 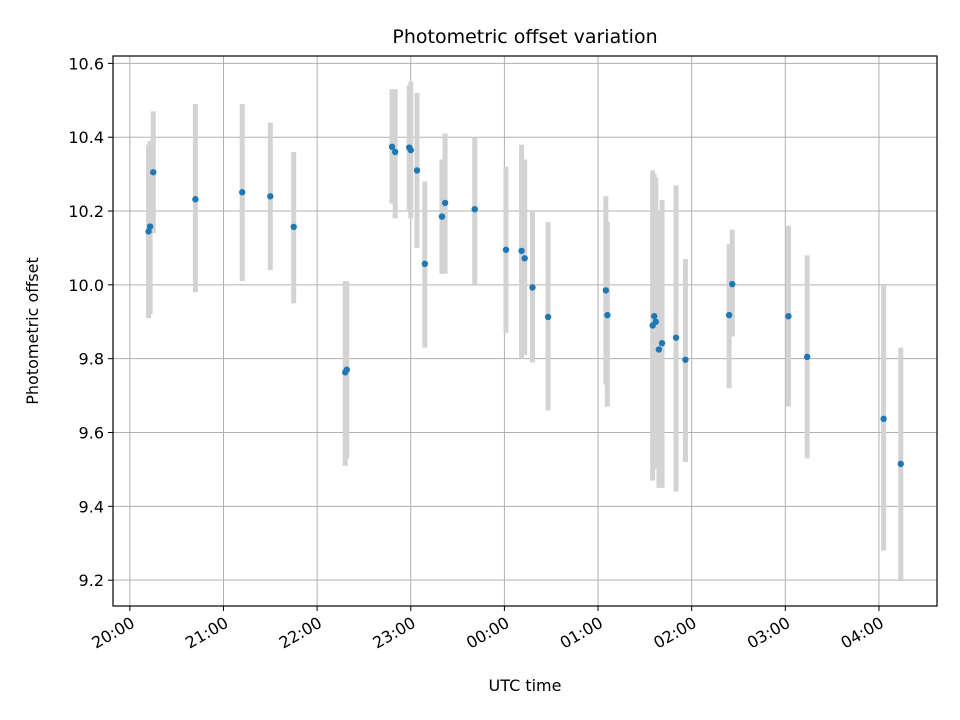 I want to click on x-axis-label: UTC time, so click(x=525, y=685).